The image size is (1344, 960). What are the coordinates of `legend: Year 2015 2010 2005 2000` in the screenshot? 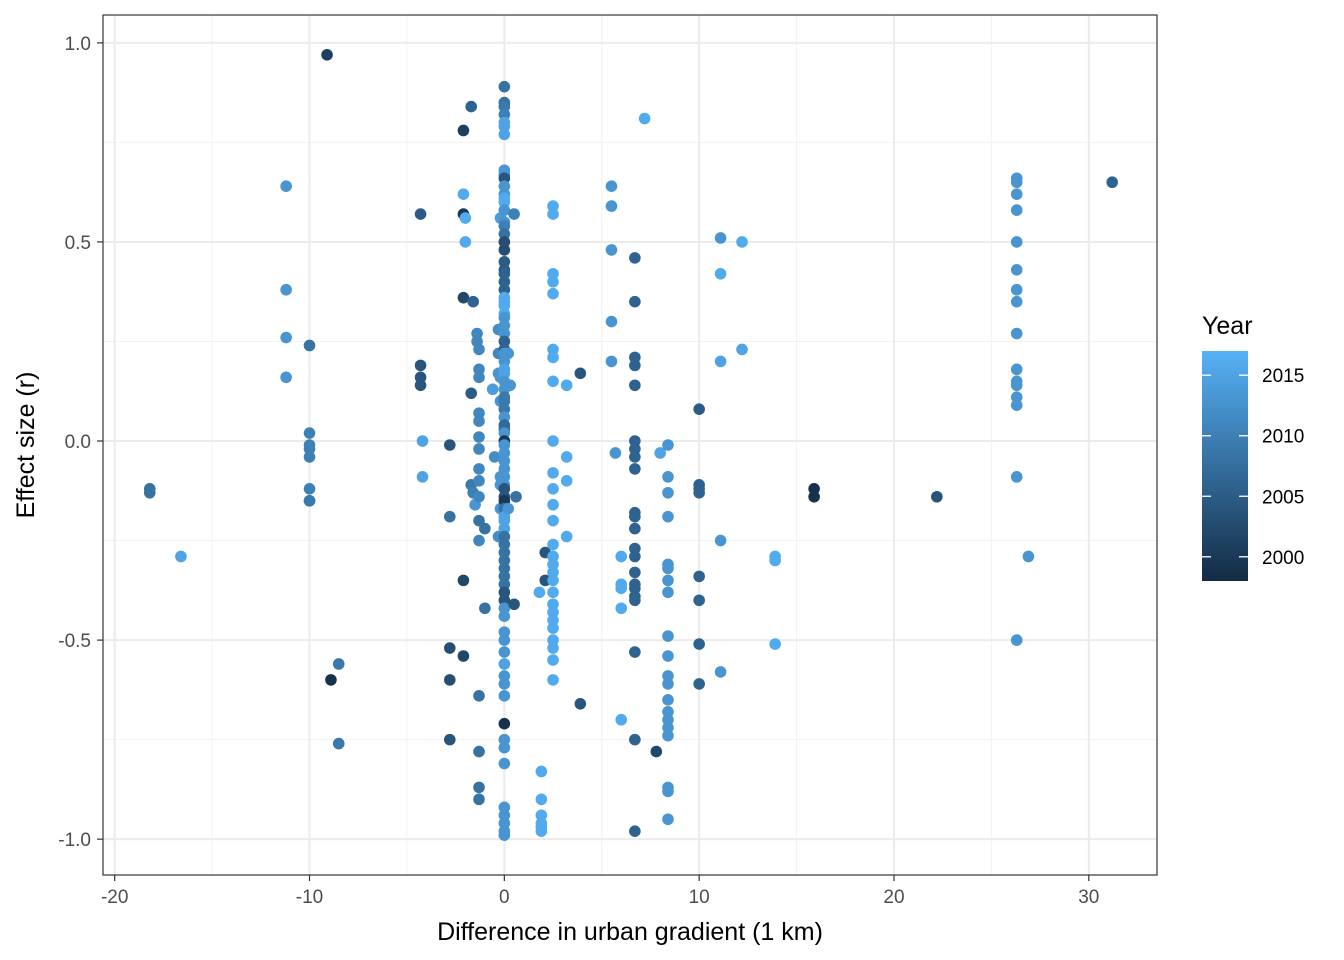 It's located at (1253, 446).